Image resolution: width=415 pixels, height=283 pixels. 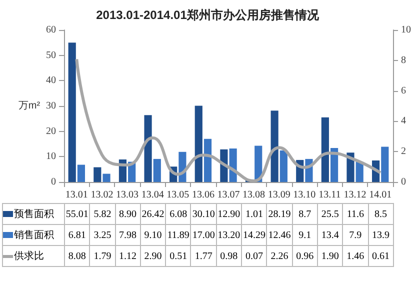 I want to click on y2-tick-label: 10, so click(x=406, y=30).